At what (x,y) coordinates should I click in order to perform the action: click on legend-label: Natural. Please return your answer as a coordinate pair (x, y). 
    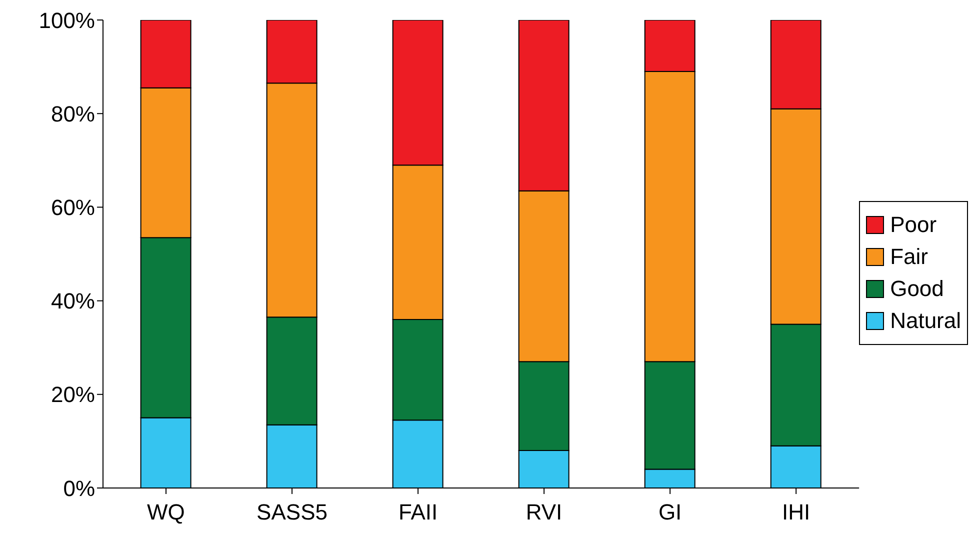
    Looking at the image, I should click on (925, 321).